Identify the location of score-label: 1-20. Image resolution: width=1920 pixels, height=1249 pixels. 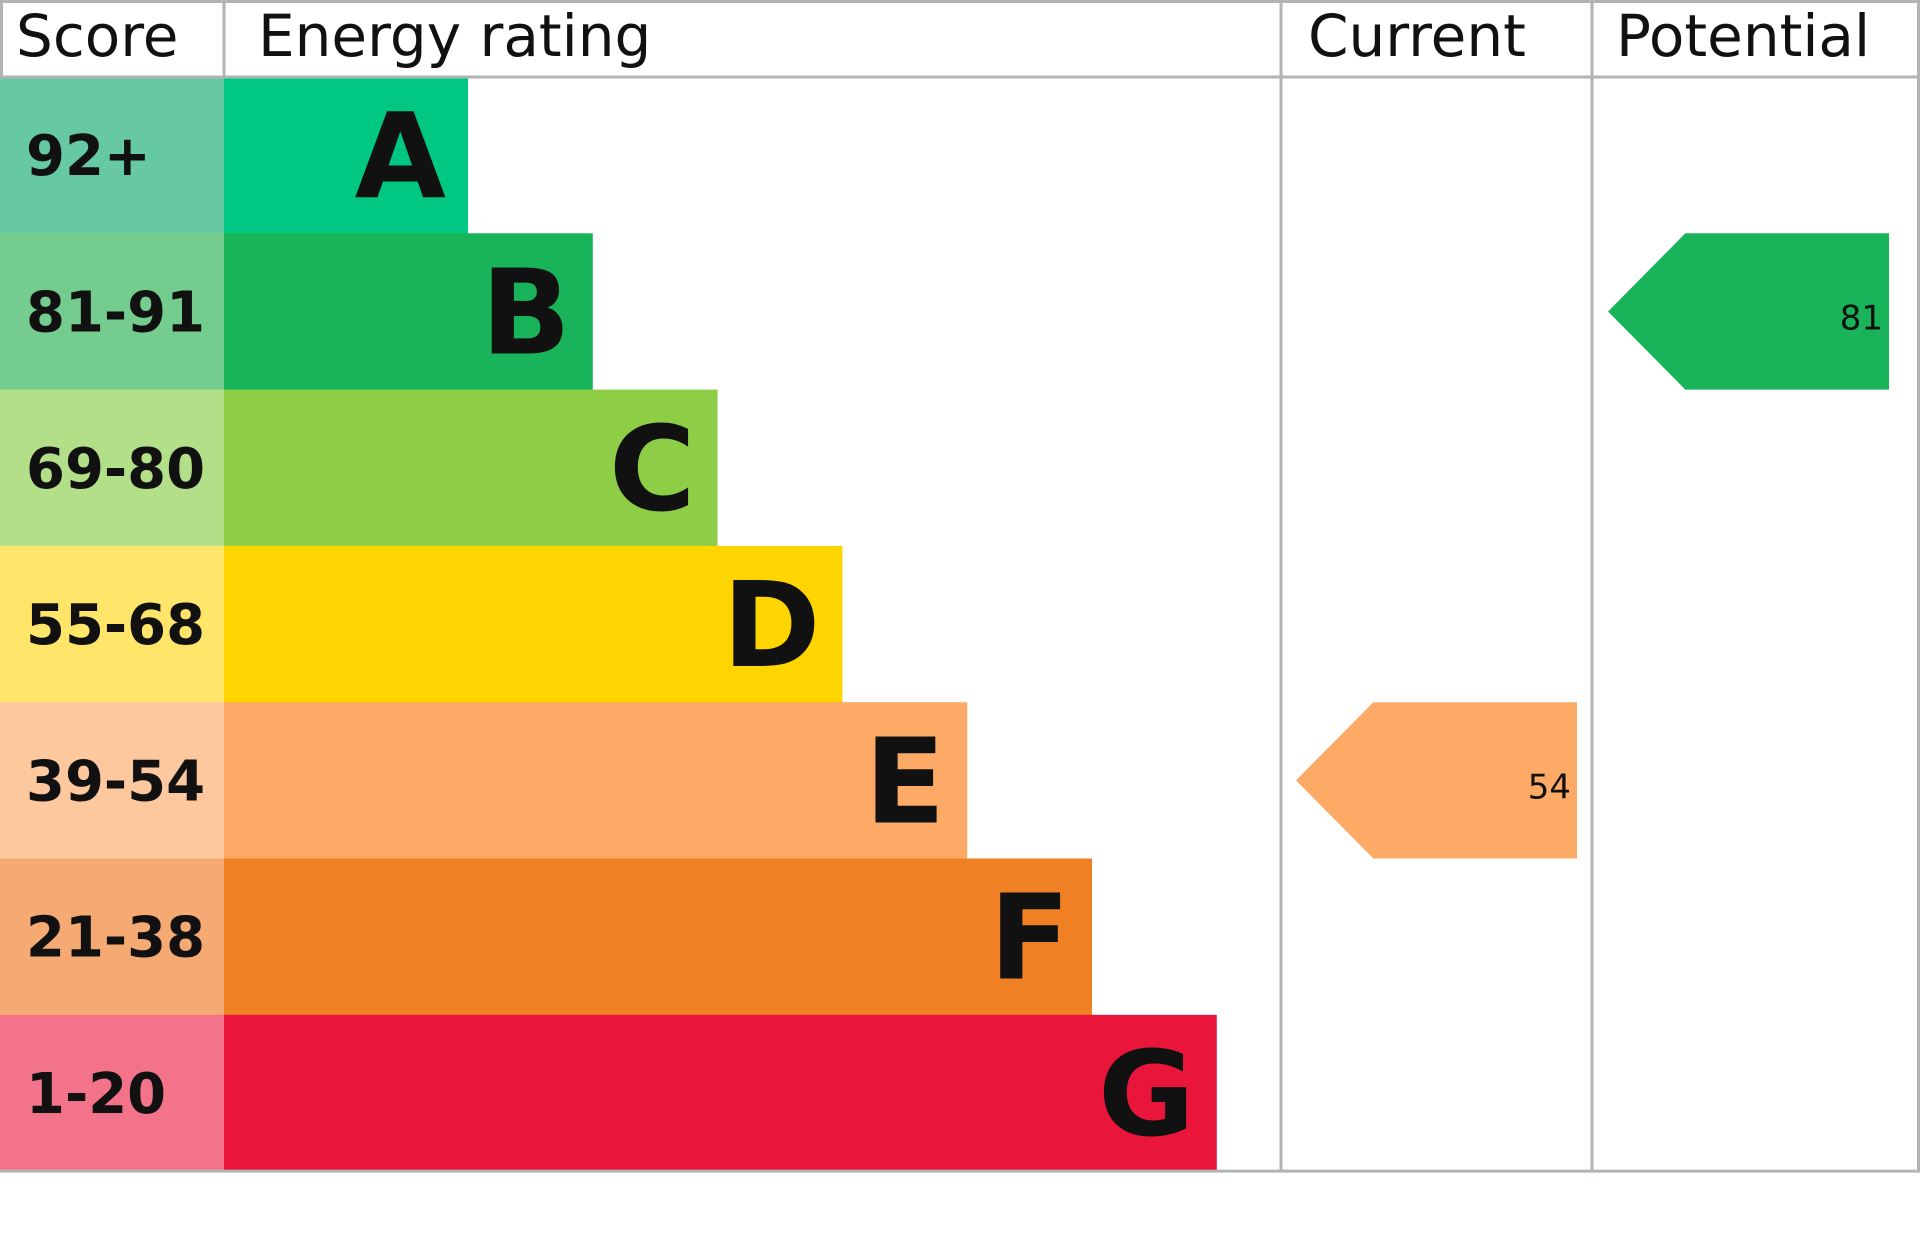
(96, 1094).